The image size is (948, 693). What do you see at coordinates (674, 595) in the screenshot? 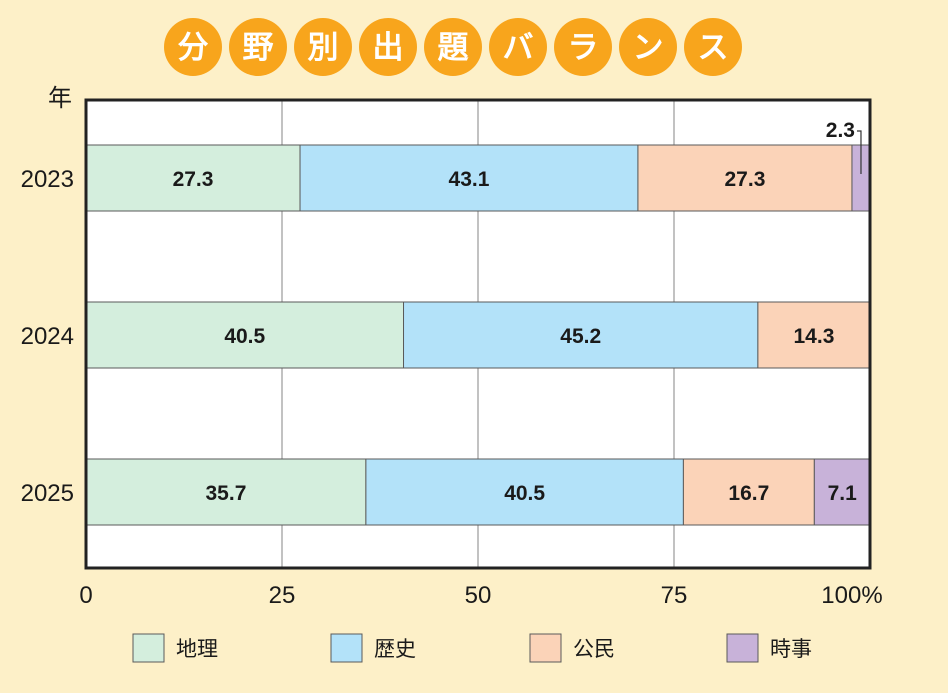
I see `x-tick-label: 75` at bounding box center [674, 595].